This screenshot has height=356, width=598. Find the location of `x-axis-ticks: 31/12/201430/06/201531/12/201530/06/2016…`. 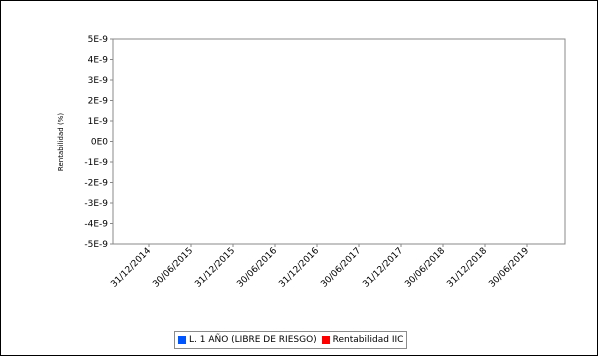

x-axis-ticks: 31/12/201430/06/201531/12/201530/06/2016… is located at coordinates (320, 267).